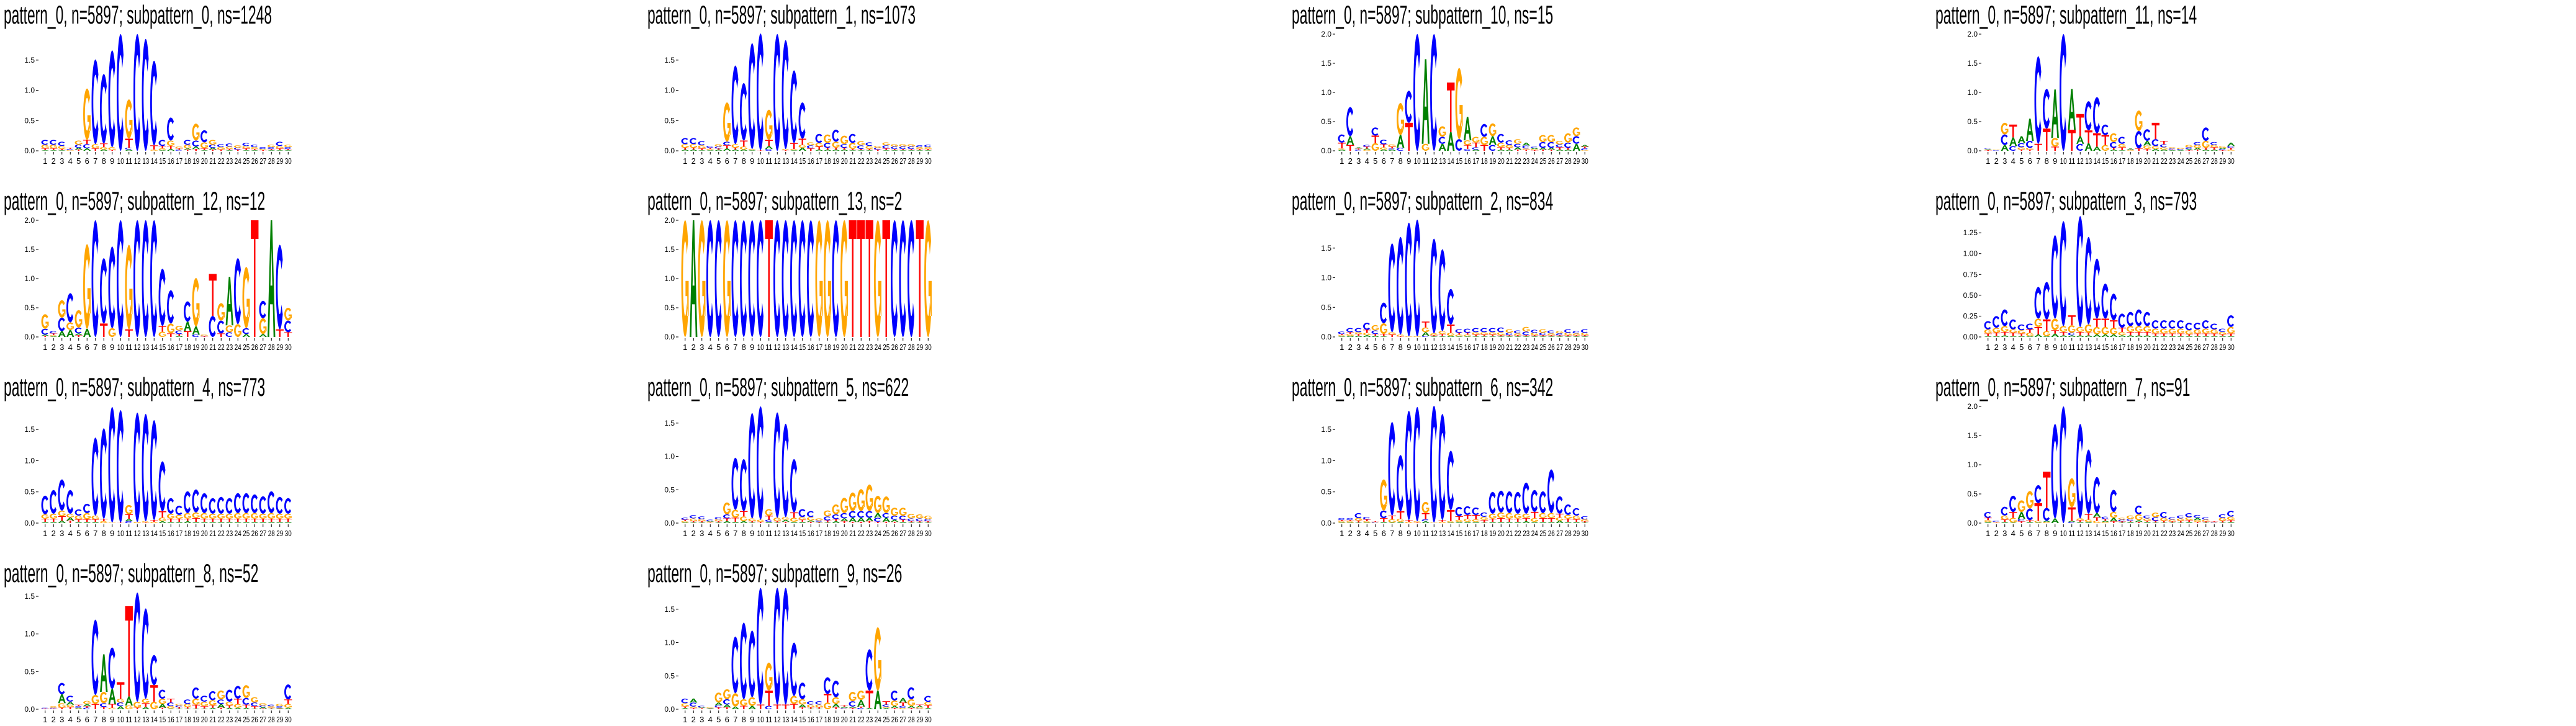 This screenshot has width=2576, height=726. Describe the element at coordinates (179, 533) in the screenshot. I see `x-tick-label: 17` at that location.